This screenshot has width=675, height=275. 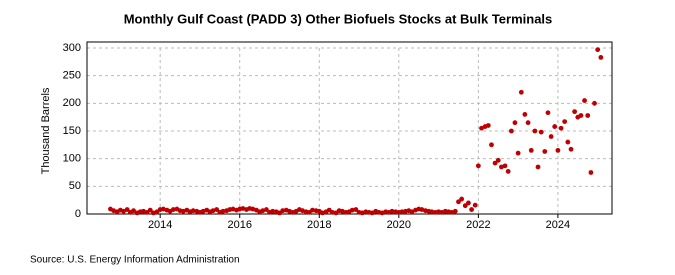 What do you see at coordinates (399, 225) in the screenshot?
I see `x-tick-label: 2020` at bounding box center [399, 225].